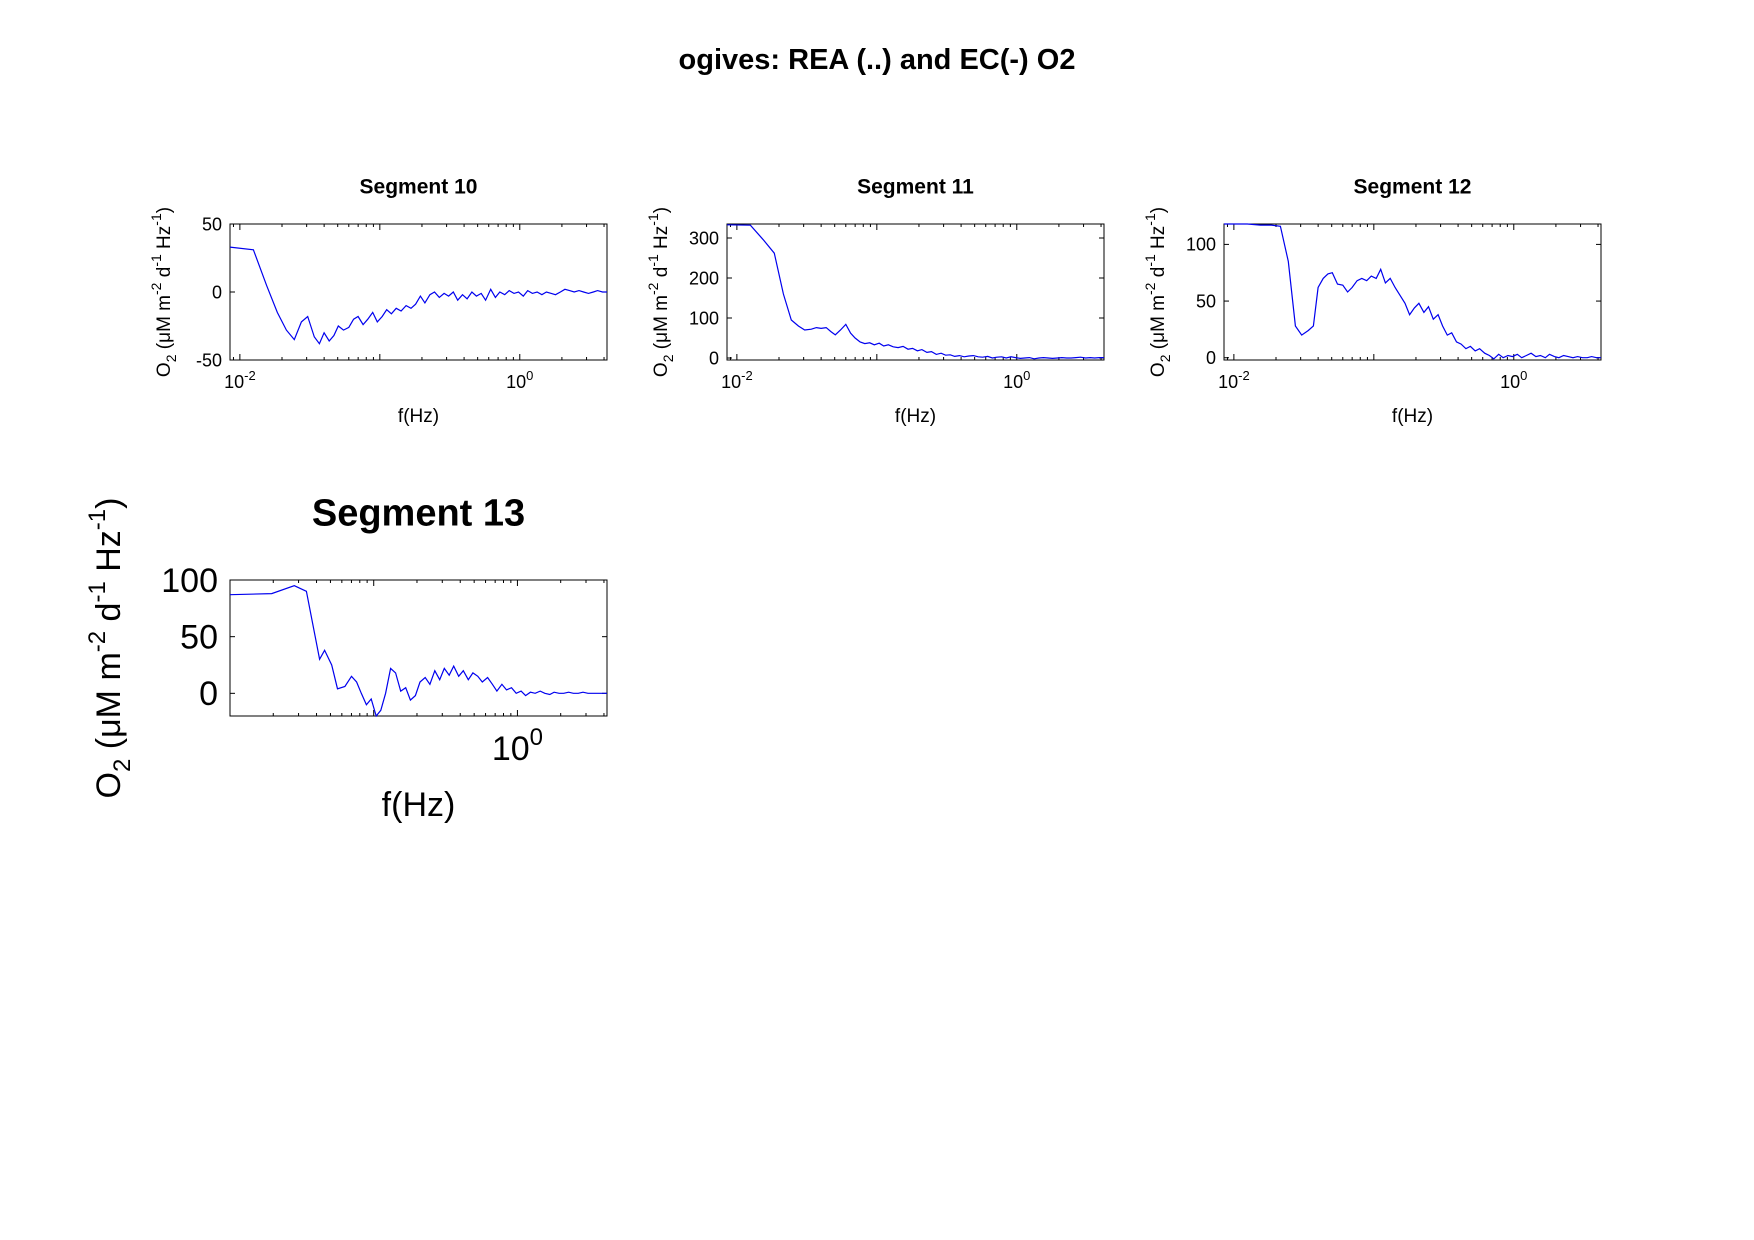 This screenshot has height=1240, width=1754. Describe the element at coordinates (915, 186) in the screenshot. I see `chart-title: Segment 11` at that location.